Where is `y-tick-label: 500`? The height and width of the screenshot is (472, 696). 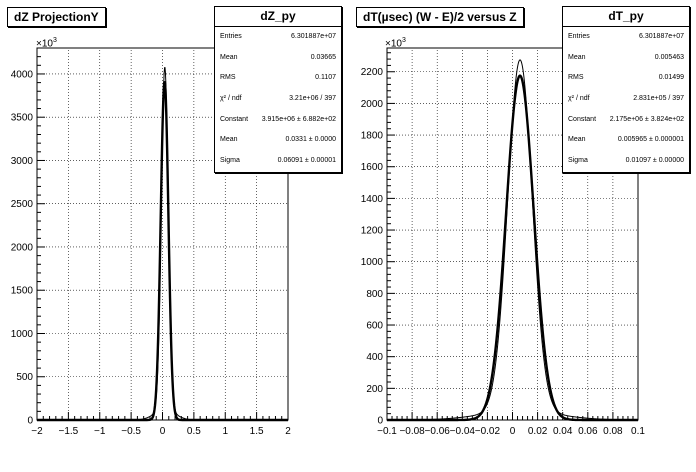 y-tick-label: 500 is located at coordinates (24, 377).